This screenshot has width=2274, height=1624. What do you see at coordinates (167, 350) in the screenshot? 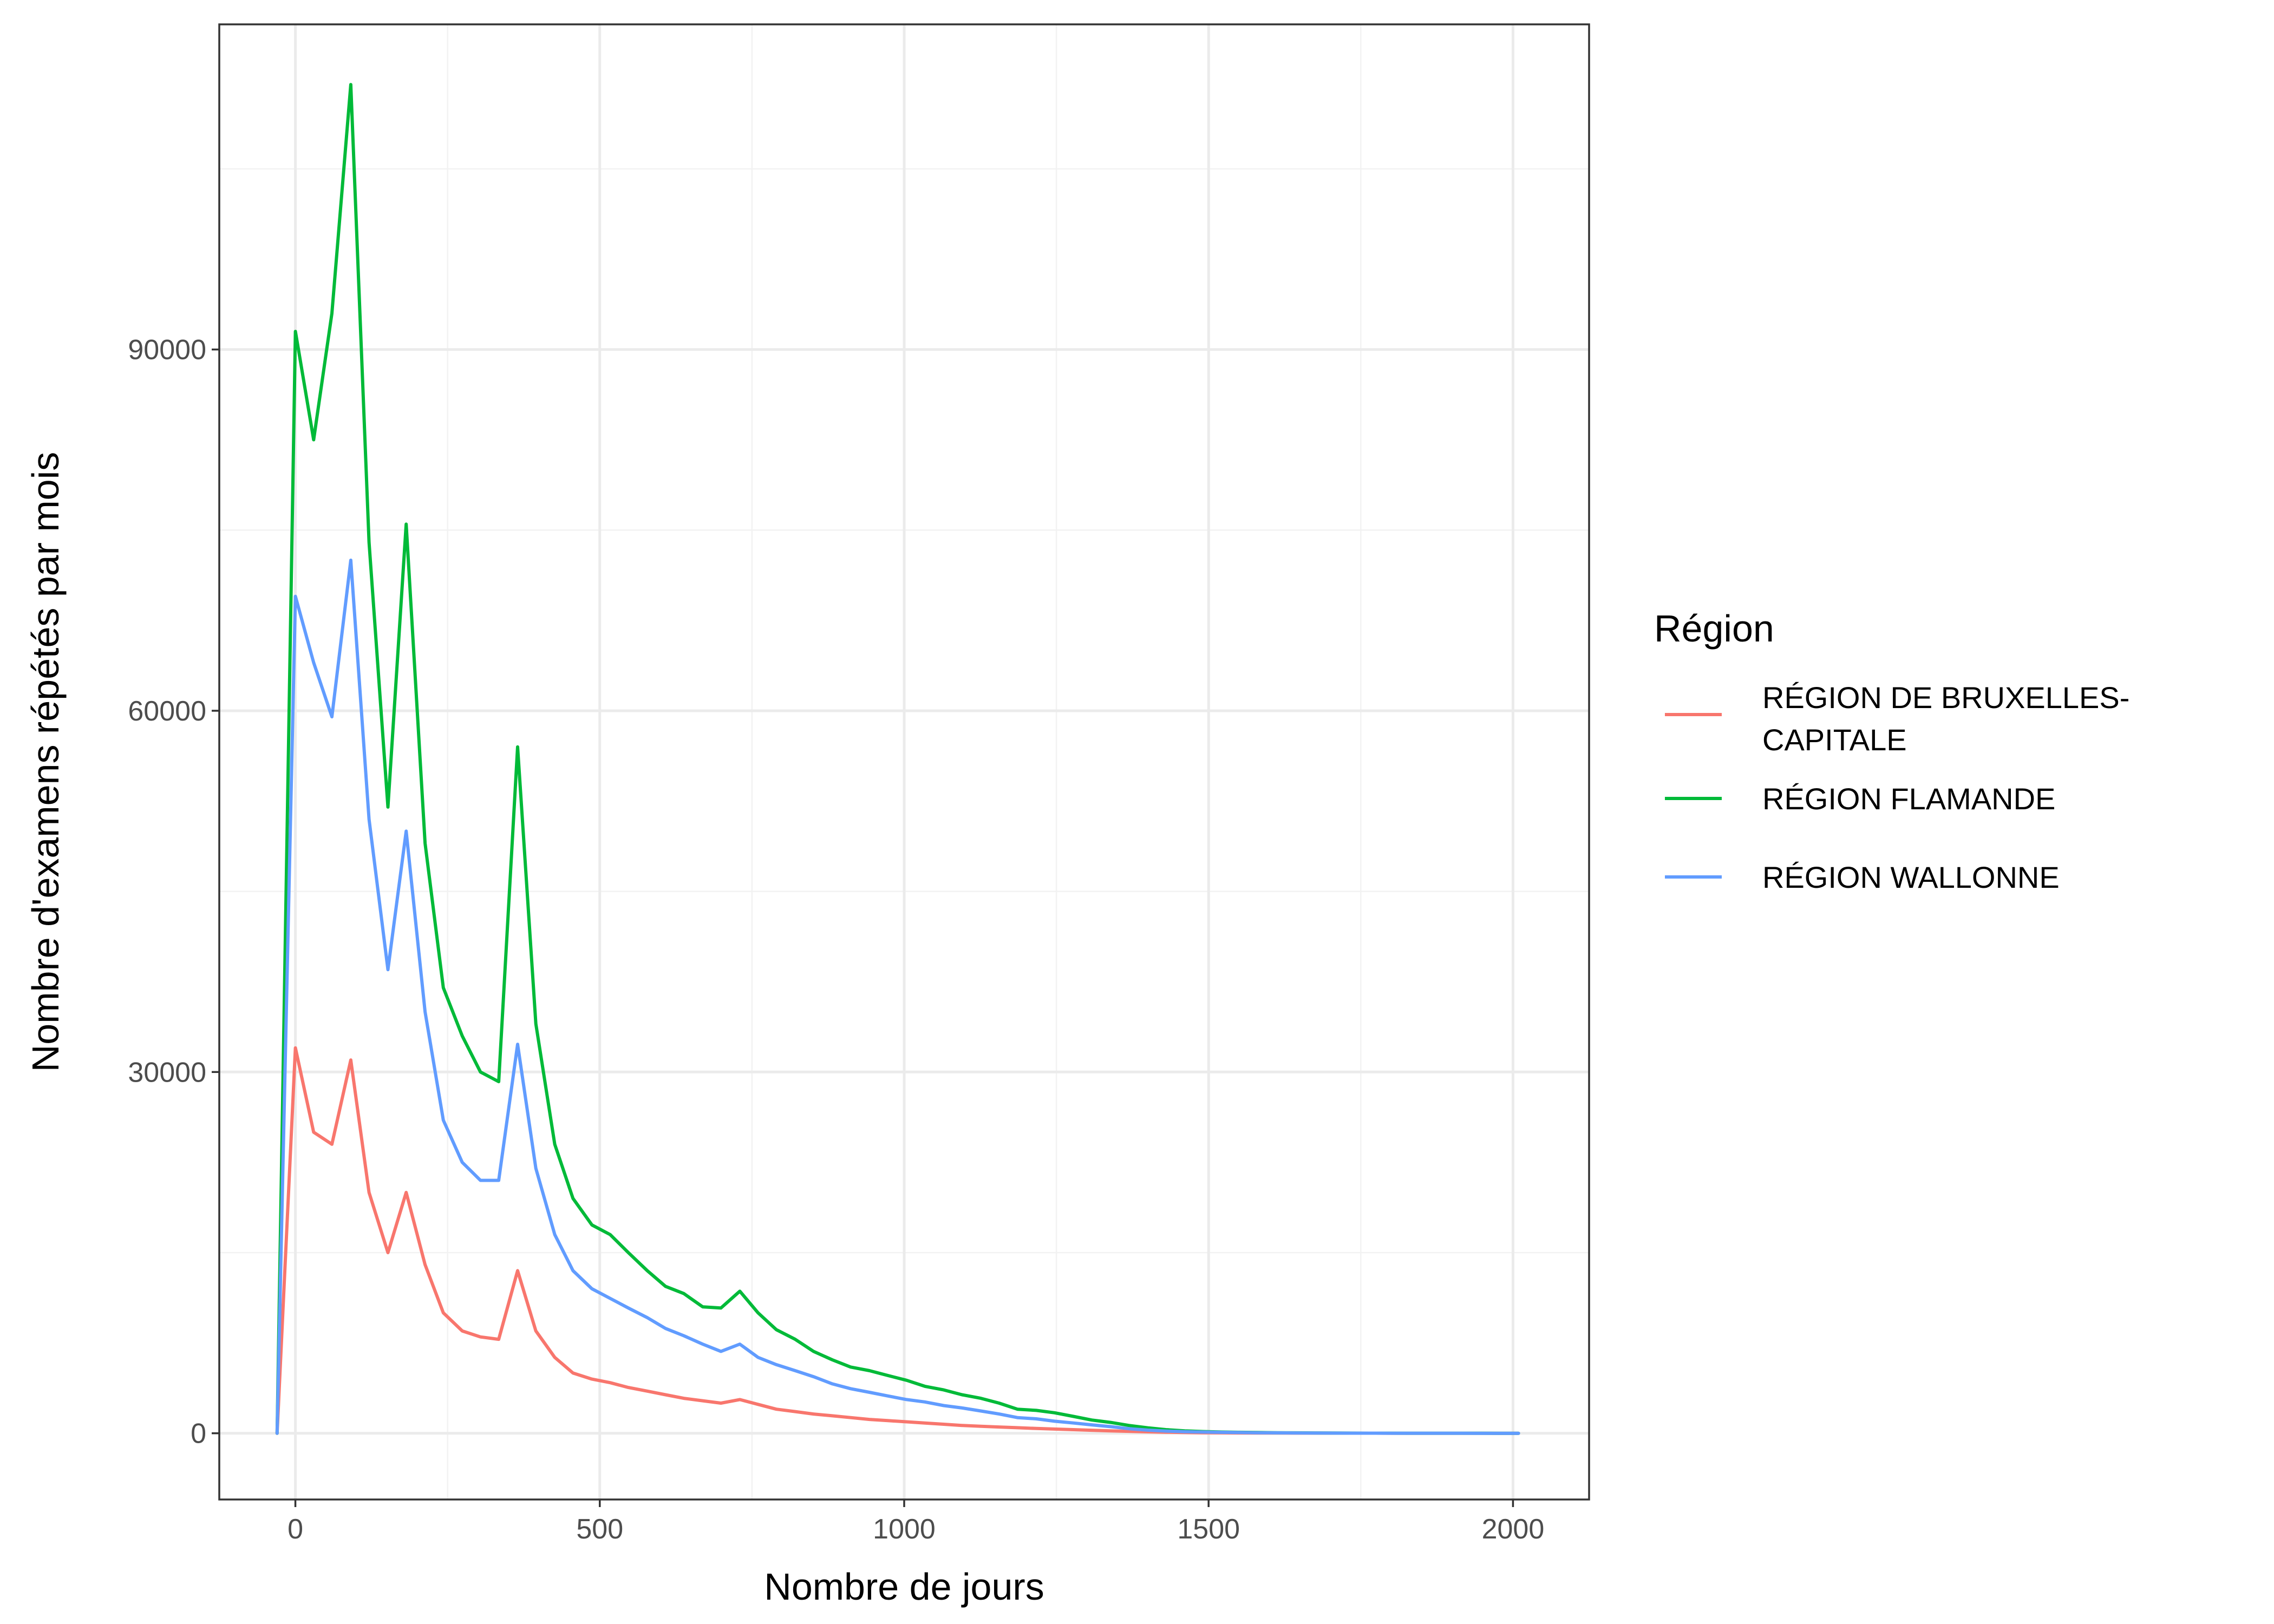
I see `y-tick-label: 90000` at bounding box center [167, 350].